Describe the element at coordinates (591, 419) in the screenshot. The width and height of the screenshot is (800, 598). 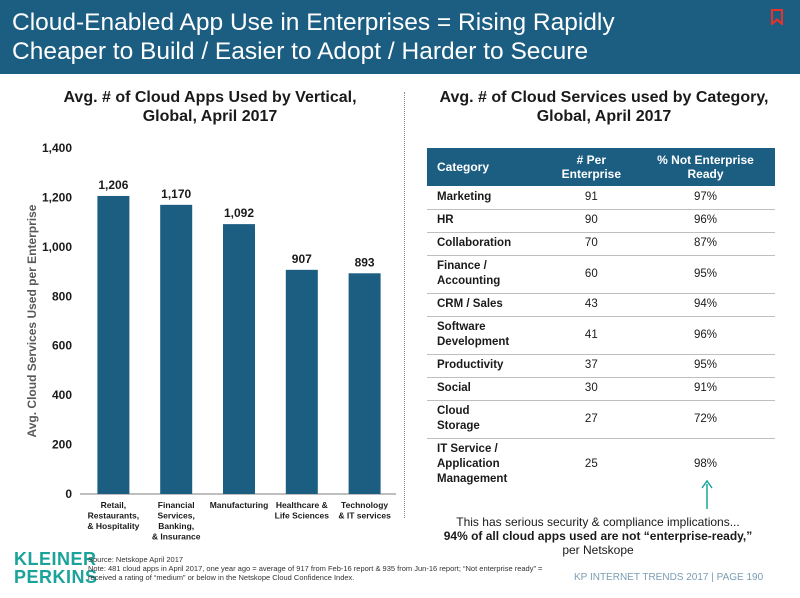
I see `per-enterprise-cell: 27` at that location.